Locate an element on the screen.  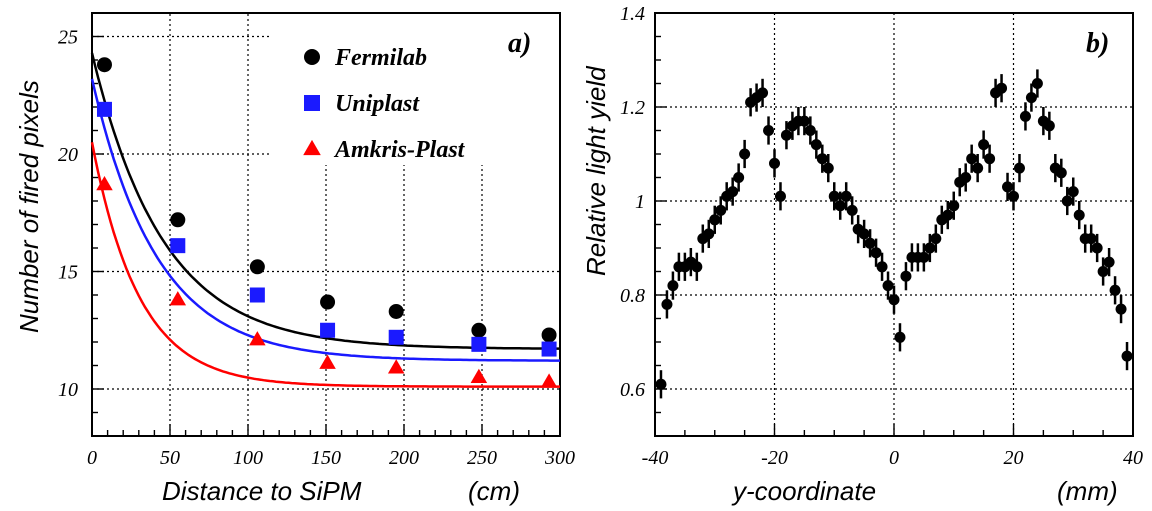
panel-b-y-tick-label: 0.8 is located at coordinates (632, 296).